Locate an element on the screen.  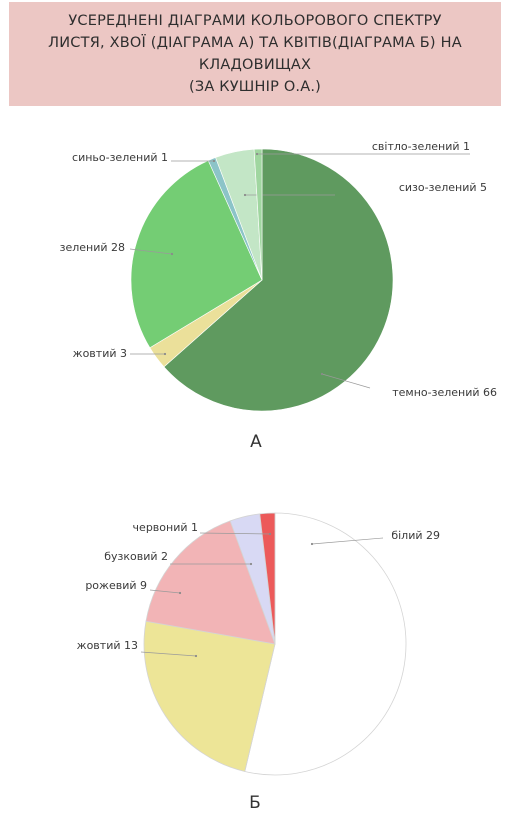
title-line-1: УСЕРЕДНЕНІ ДІАГРАМИ КОЛЬОРОВОГО СПЕКТРУ is located at coordinates (255, 21).